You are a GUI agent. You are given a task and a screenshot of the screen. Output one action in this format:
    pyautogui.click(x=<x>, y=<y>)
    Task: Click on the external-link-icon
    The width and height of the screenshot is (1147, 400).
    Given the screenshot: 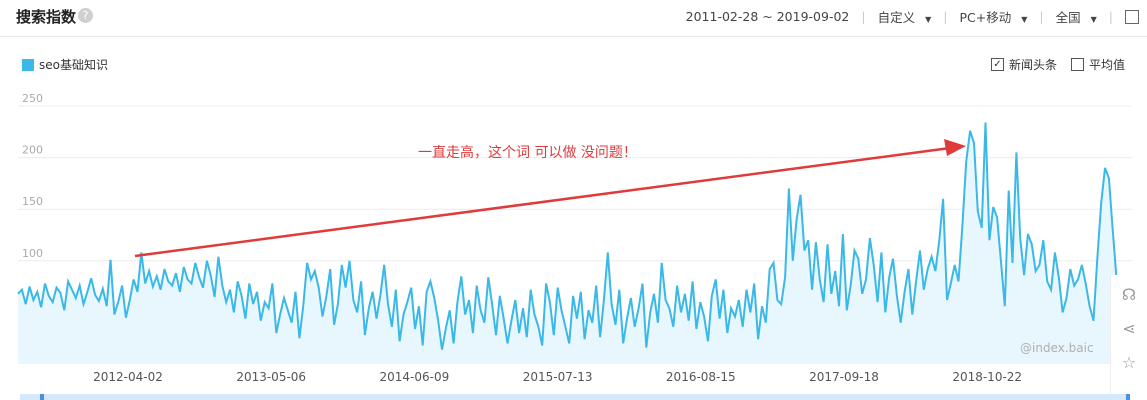 What is the action you would take?
    pyautogui.click(x=1132, y=16)
    